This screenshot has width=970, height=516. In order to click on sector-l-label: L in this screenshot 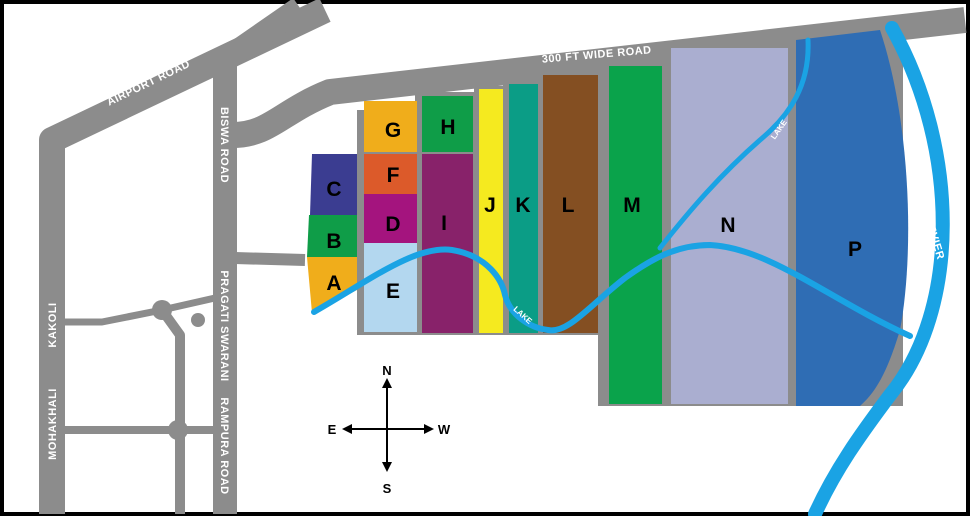, I will do `click(568, 205)`.